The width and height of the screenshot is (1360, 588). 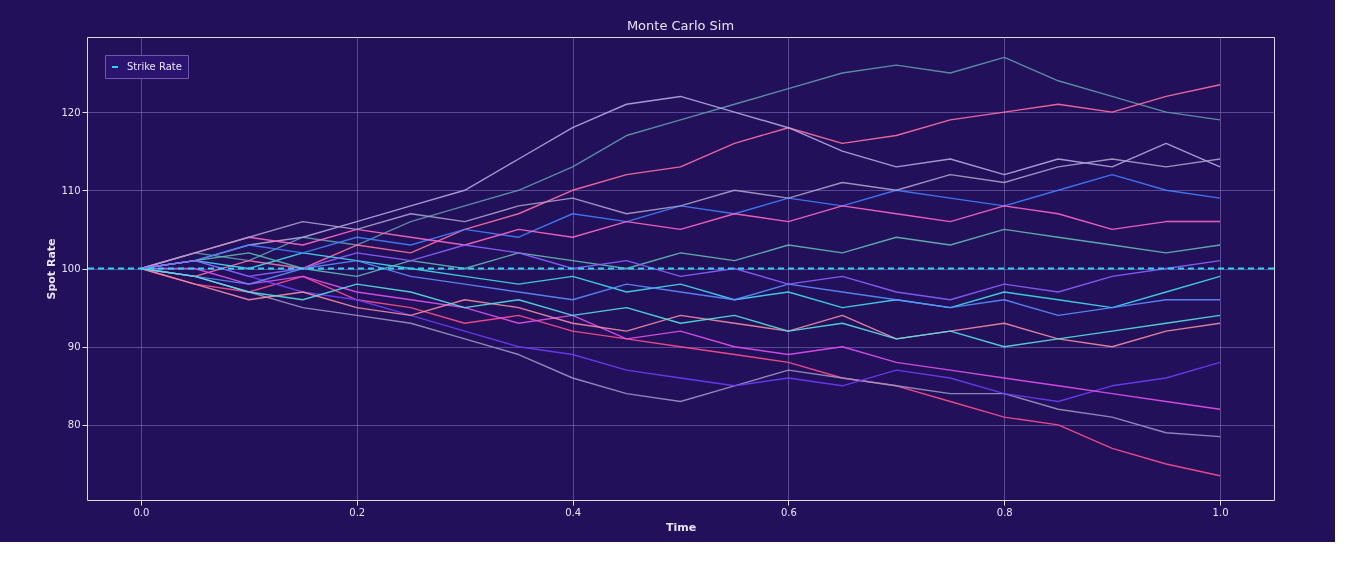 What do you see at coordinates (71, 112) in the screenshot?
I see `y-tick-label: 120` at bounding box center [71, 112].